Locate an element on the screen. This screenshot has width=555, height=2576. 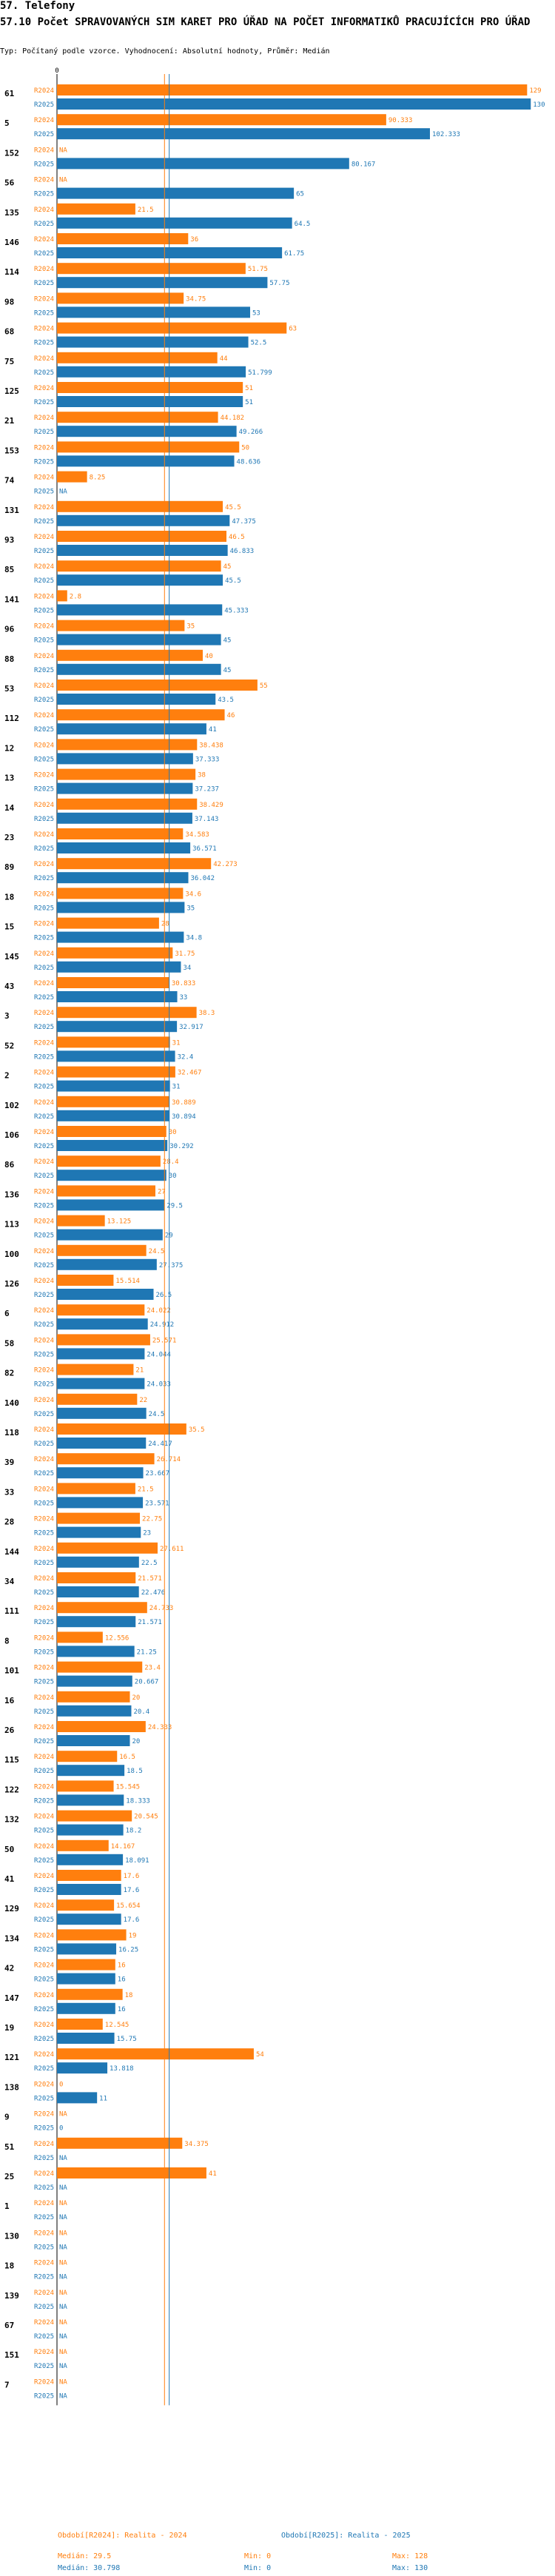
data-label: 45 is located at coordinates (227, 670).